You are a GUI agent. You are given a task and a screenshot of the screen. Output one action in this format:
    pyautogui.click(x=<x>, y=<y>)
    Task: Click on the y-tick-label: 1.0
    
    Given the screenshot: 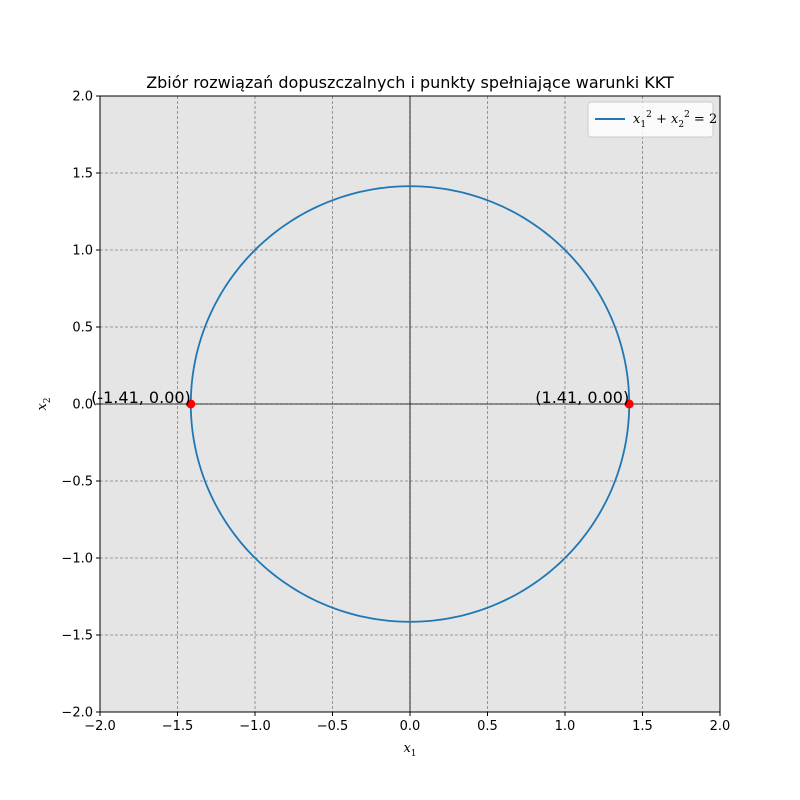 What is the action you would take?
    pyautogui.click(x=82, y=251)
    